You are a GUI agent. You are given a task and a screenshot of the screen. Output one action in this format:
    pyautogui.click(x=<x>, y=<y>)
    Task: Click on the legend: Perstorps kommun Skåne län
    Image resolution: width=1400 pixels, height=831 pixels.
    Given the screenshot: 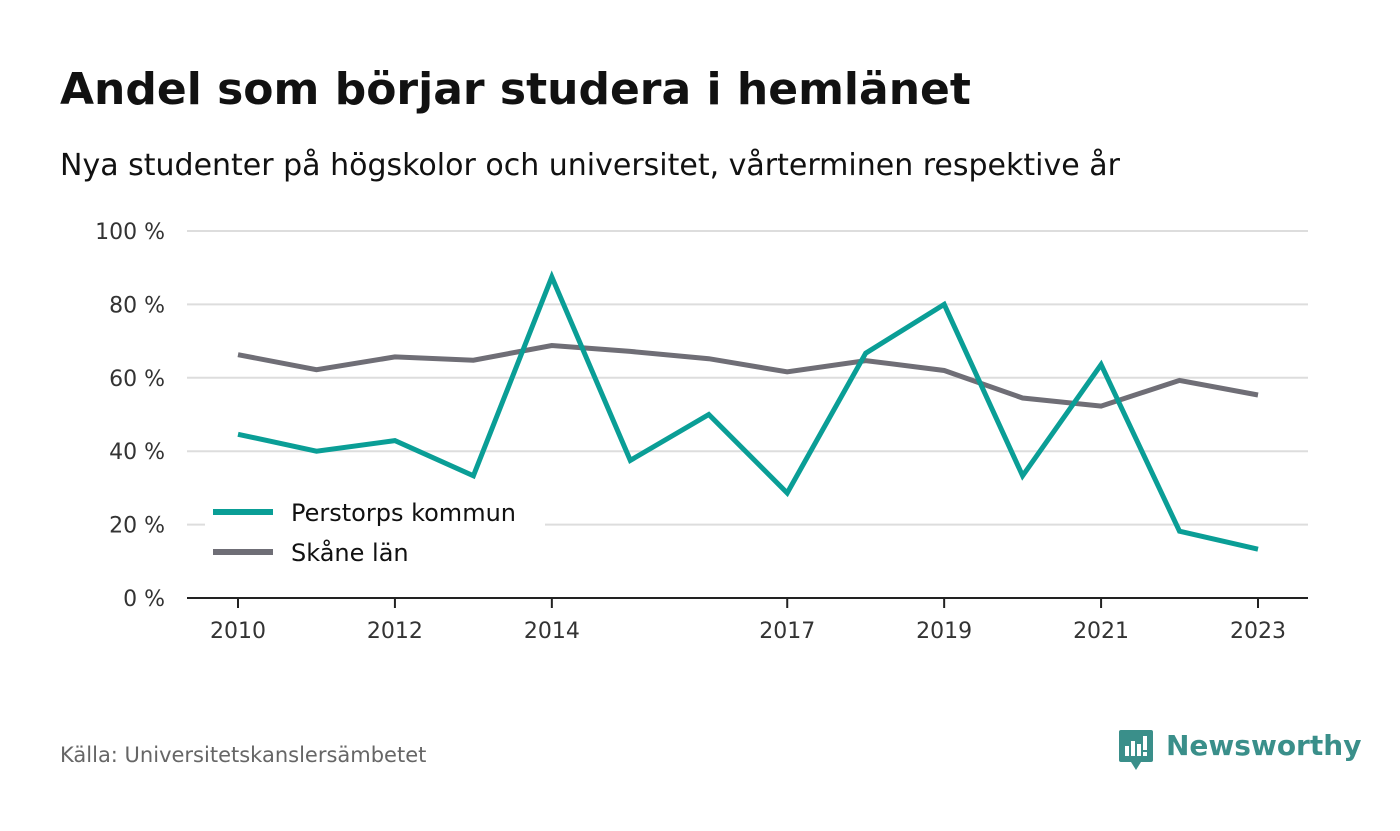 What is the action you would take?
    pyautogui.click(x=375, y=536)
    